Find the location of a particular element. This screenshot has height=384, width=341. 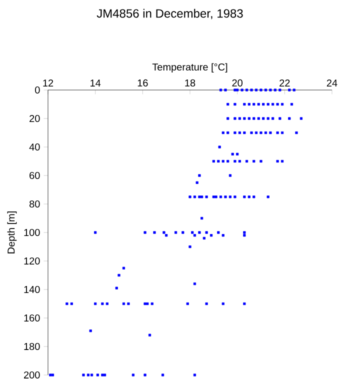

y-axis-title: Depth [m] is located at coordinates (12, 233).